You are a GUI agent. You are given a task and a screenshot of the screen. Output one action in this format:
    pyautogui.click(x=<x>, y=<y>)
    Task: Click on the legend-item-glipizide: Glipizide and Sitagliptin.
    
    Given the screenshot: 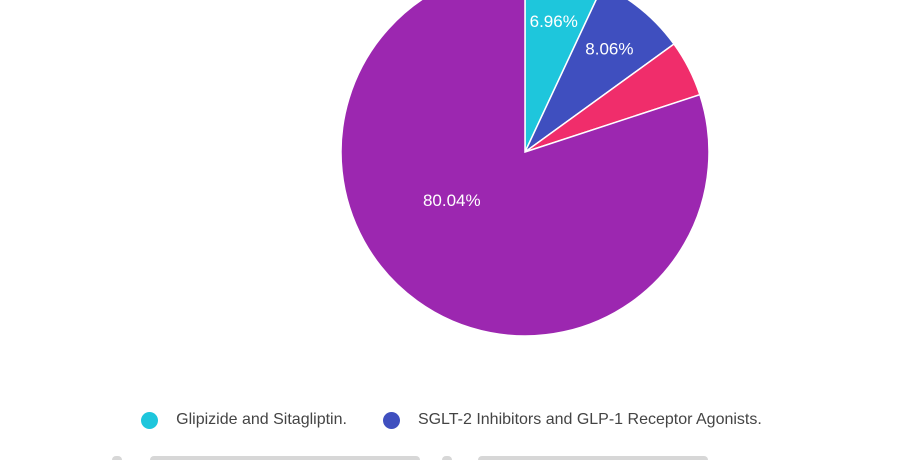 What is the action you would take?
    pyautogui.click(x=244, y=420)
    